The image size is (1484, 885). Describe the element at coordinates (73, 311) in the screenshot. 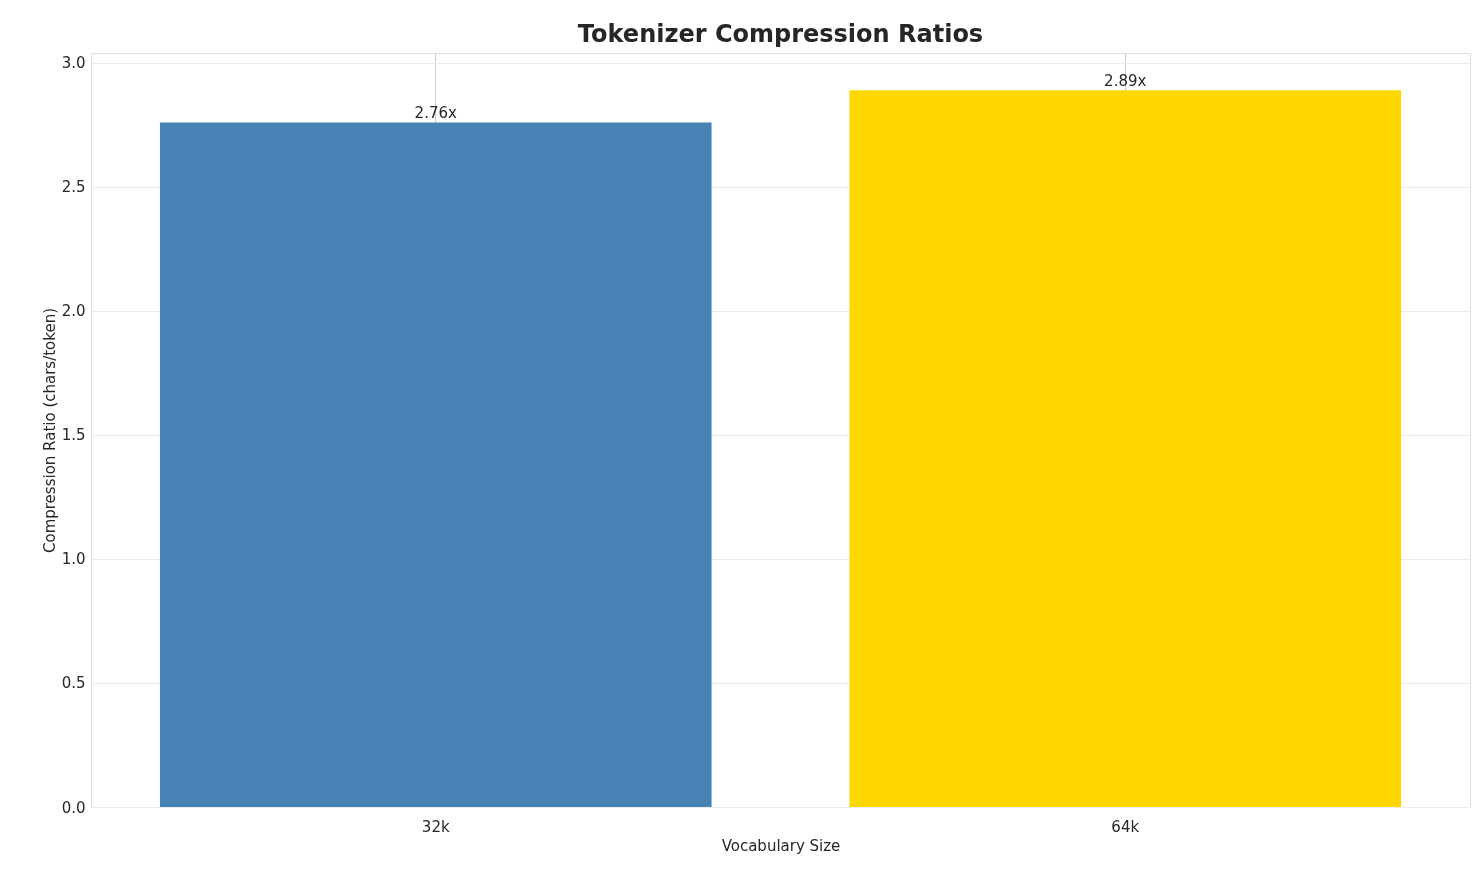

I see `y-tick-label: 2.0` at that location.